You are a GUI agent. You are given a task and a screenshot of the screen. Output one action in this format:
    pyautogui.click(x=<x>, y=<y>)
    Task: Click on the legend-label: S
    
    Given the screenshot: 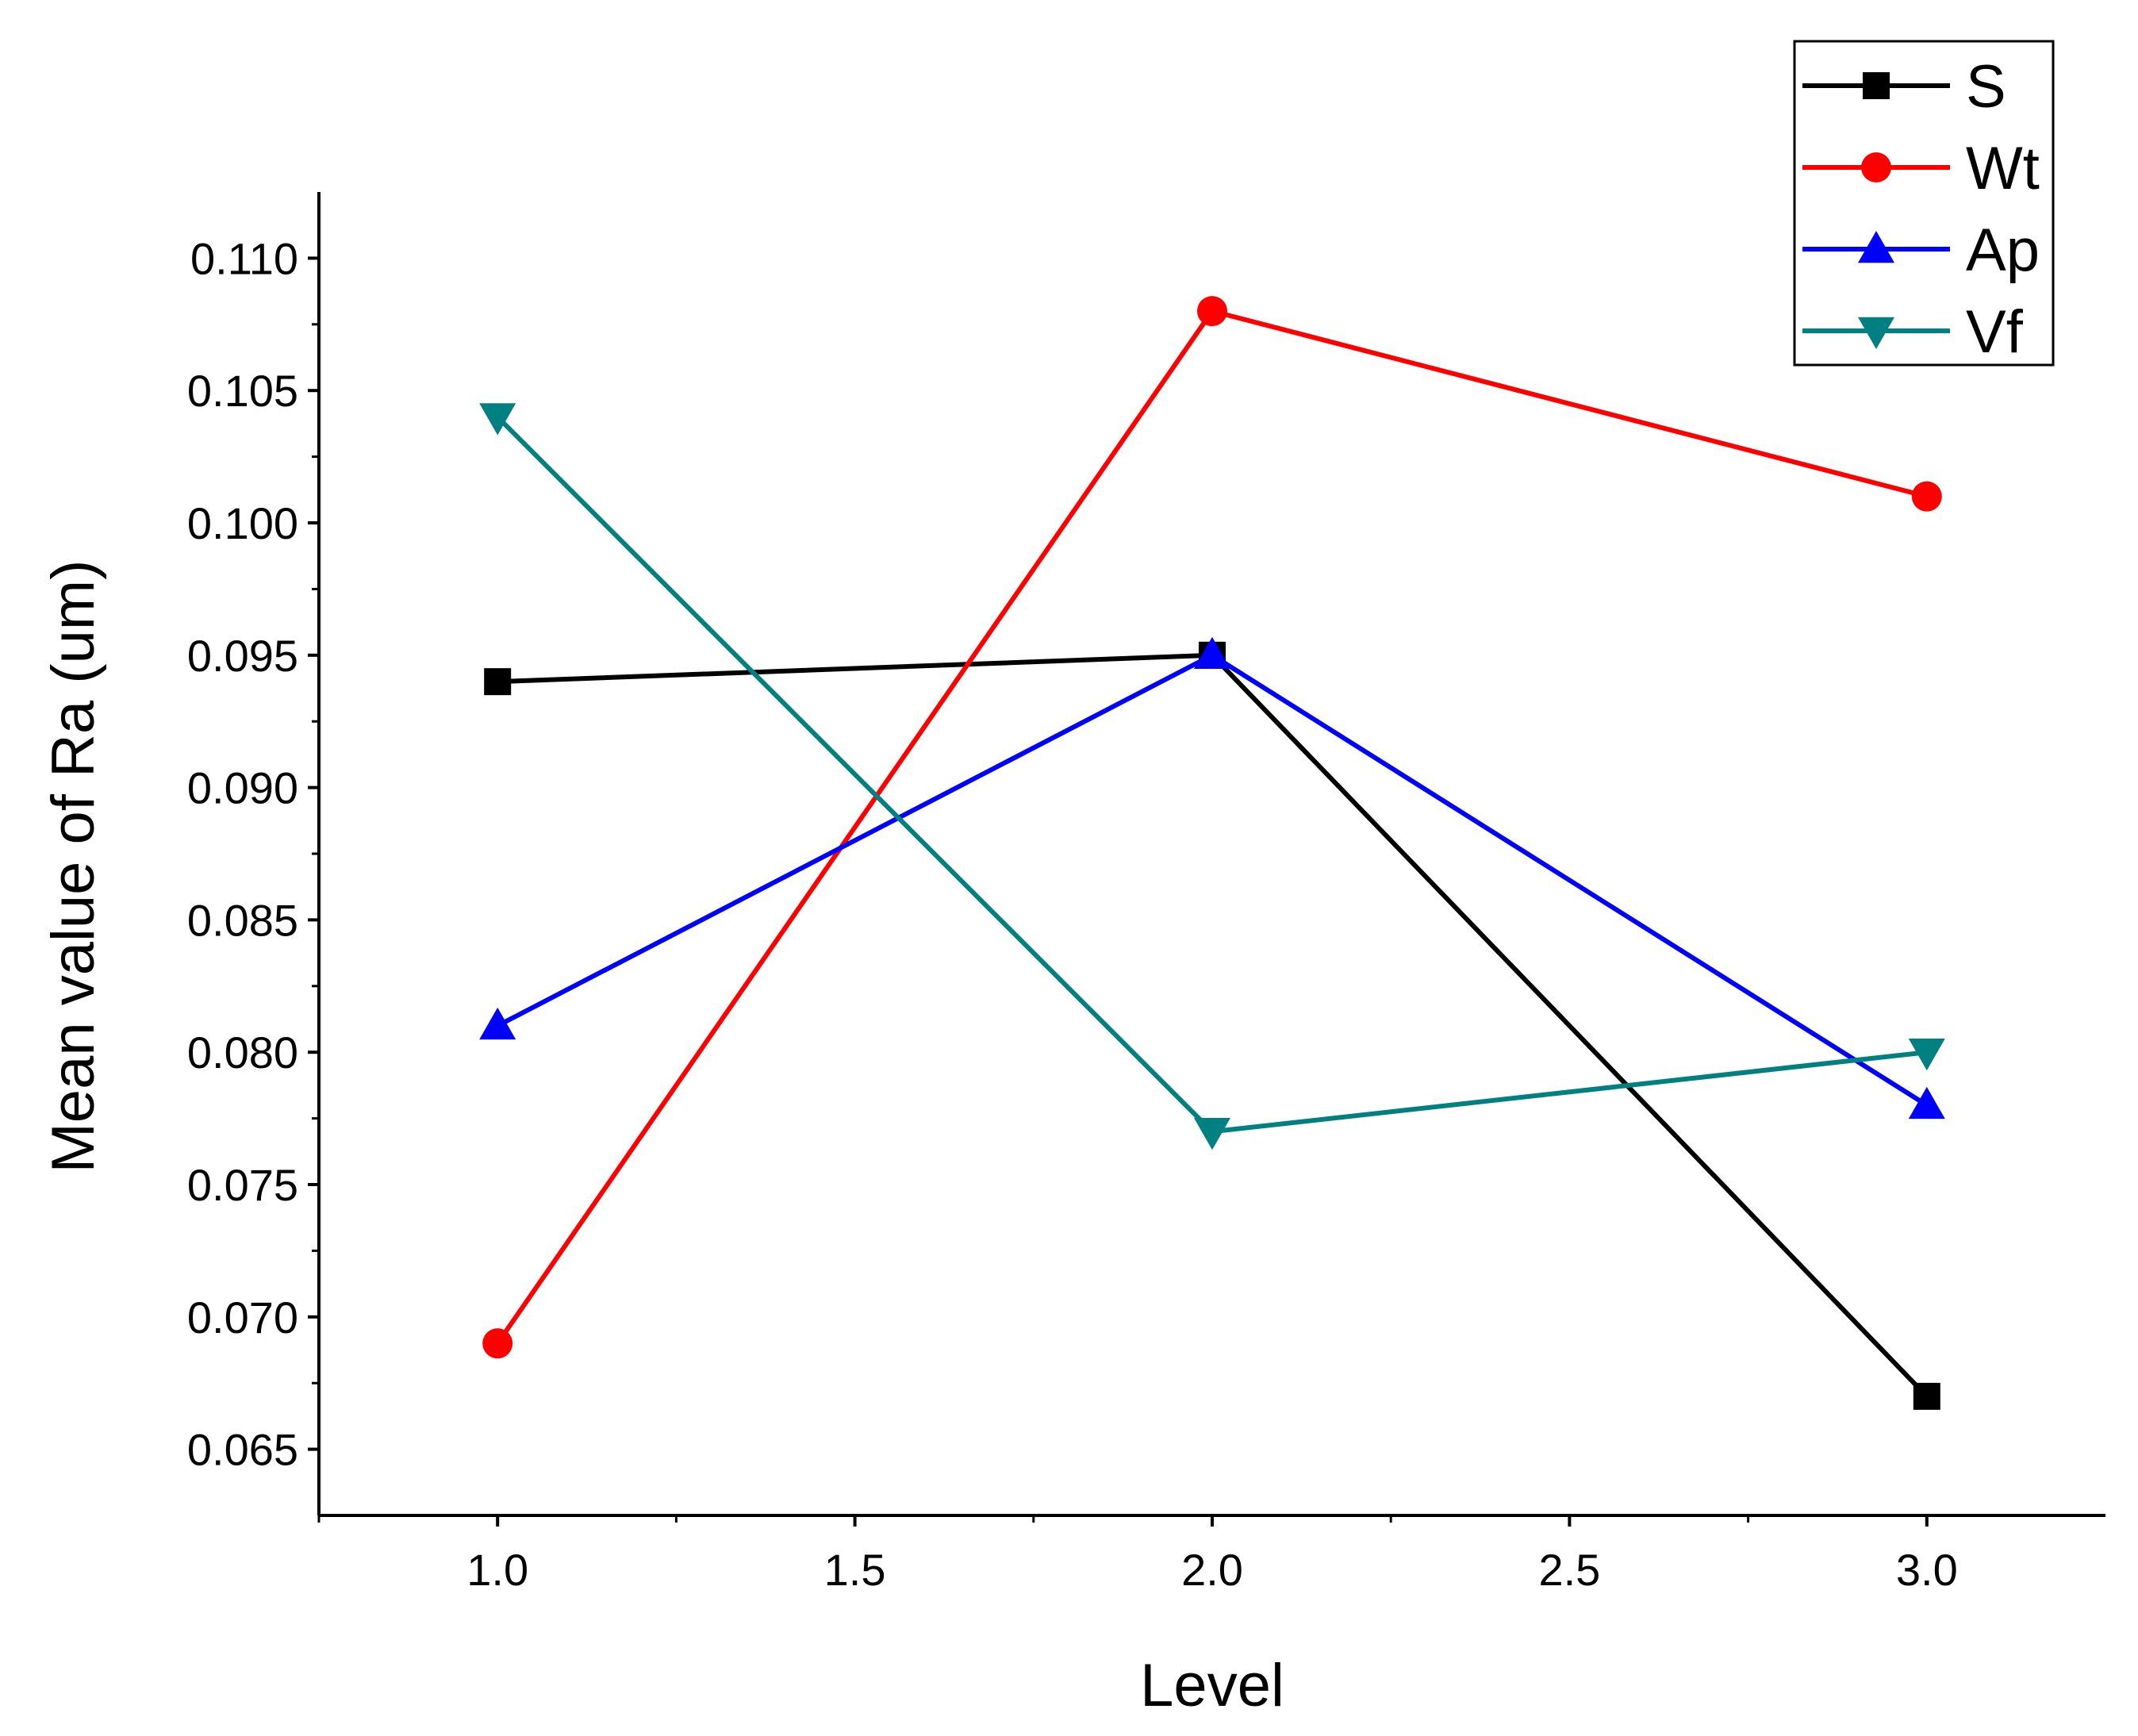 What is the action you would take?
    pyautogui.click(x=1986, y=87)
    